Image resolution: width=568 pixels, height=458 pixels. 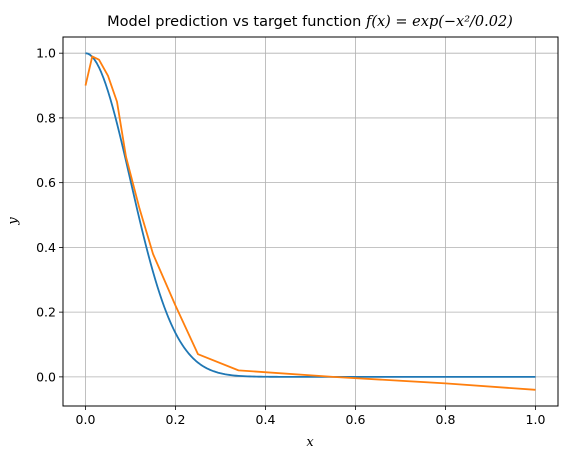 What do you see at coordinates (46, 376) in the screenshot?
I see `y-tick-label: 0.0` at bounding box center [46, 376].